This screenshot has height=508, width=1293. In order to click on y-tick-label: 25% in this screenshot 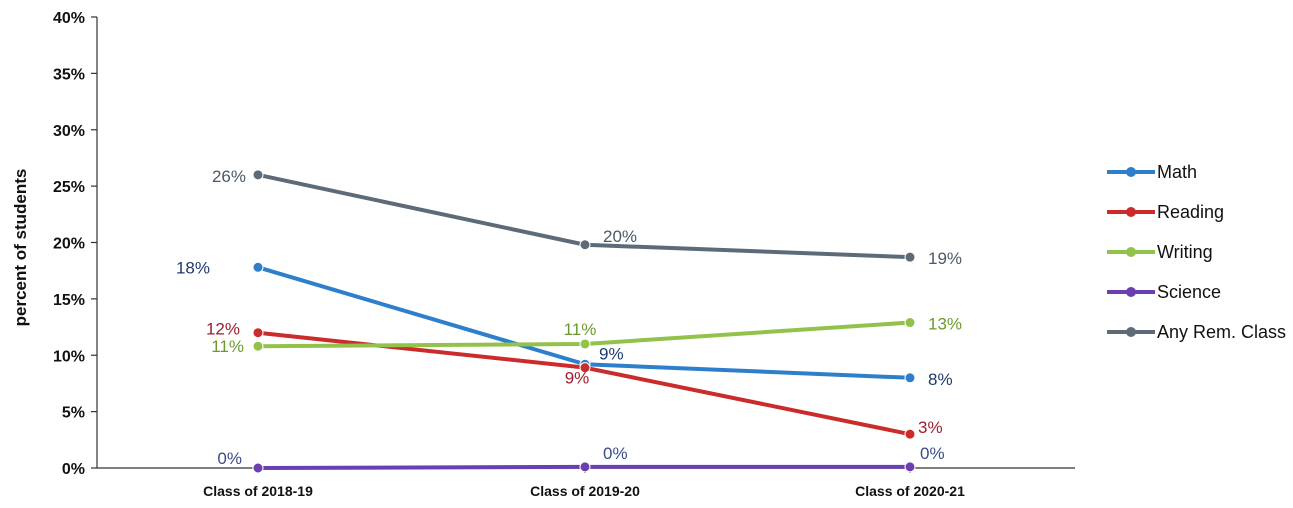, I will do `click(69, 187)`.